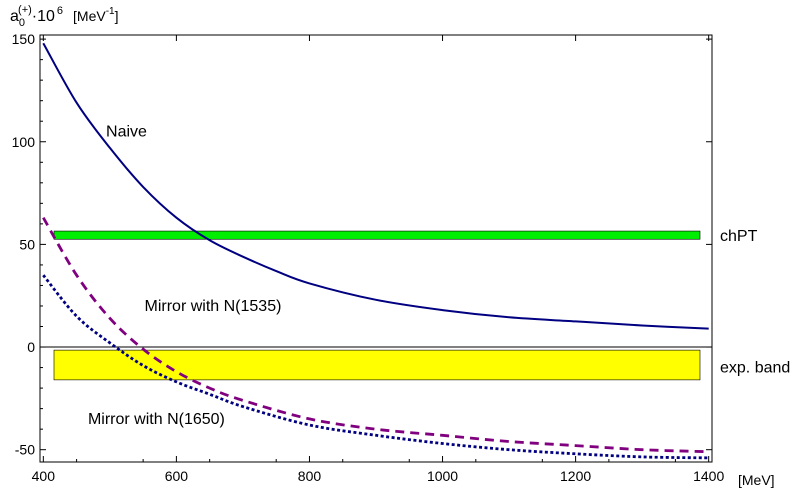 Image resolution: width=801 pixels, height=489 pixels. Describe the element at coordinates (22, 23) in the screenshot. I see `y-label-subscript: 0` at that location.